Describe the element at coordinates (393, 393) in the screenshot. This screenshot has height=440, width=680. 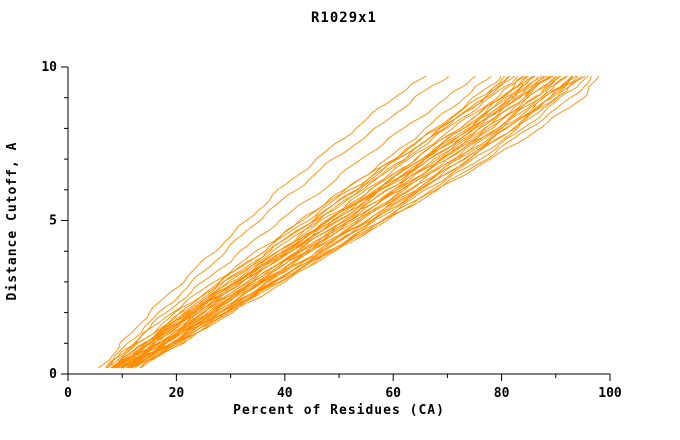
I see `x-tick-label: 60` at that location.